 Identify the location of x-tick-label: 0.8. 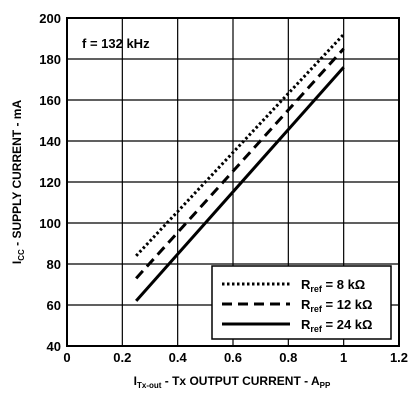
(288, 357).